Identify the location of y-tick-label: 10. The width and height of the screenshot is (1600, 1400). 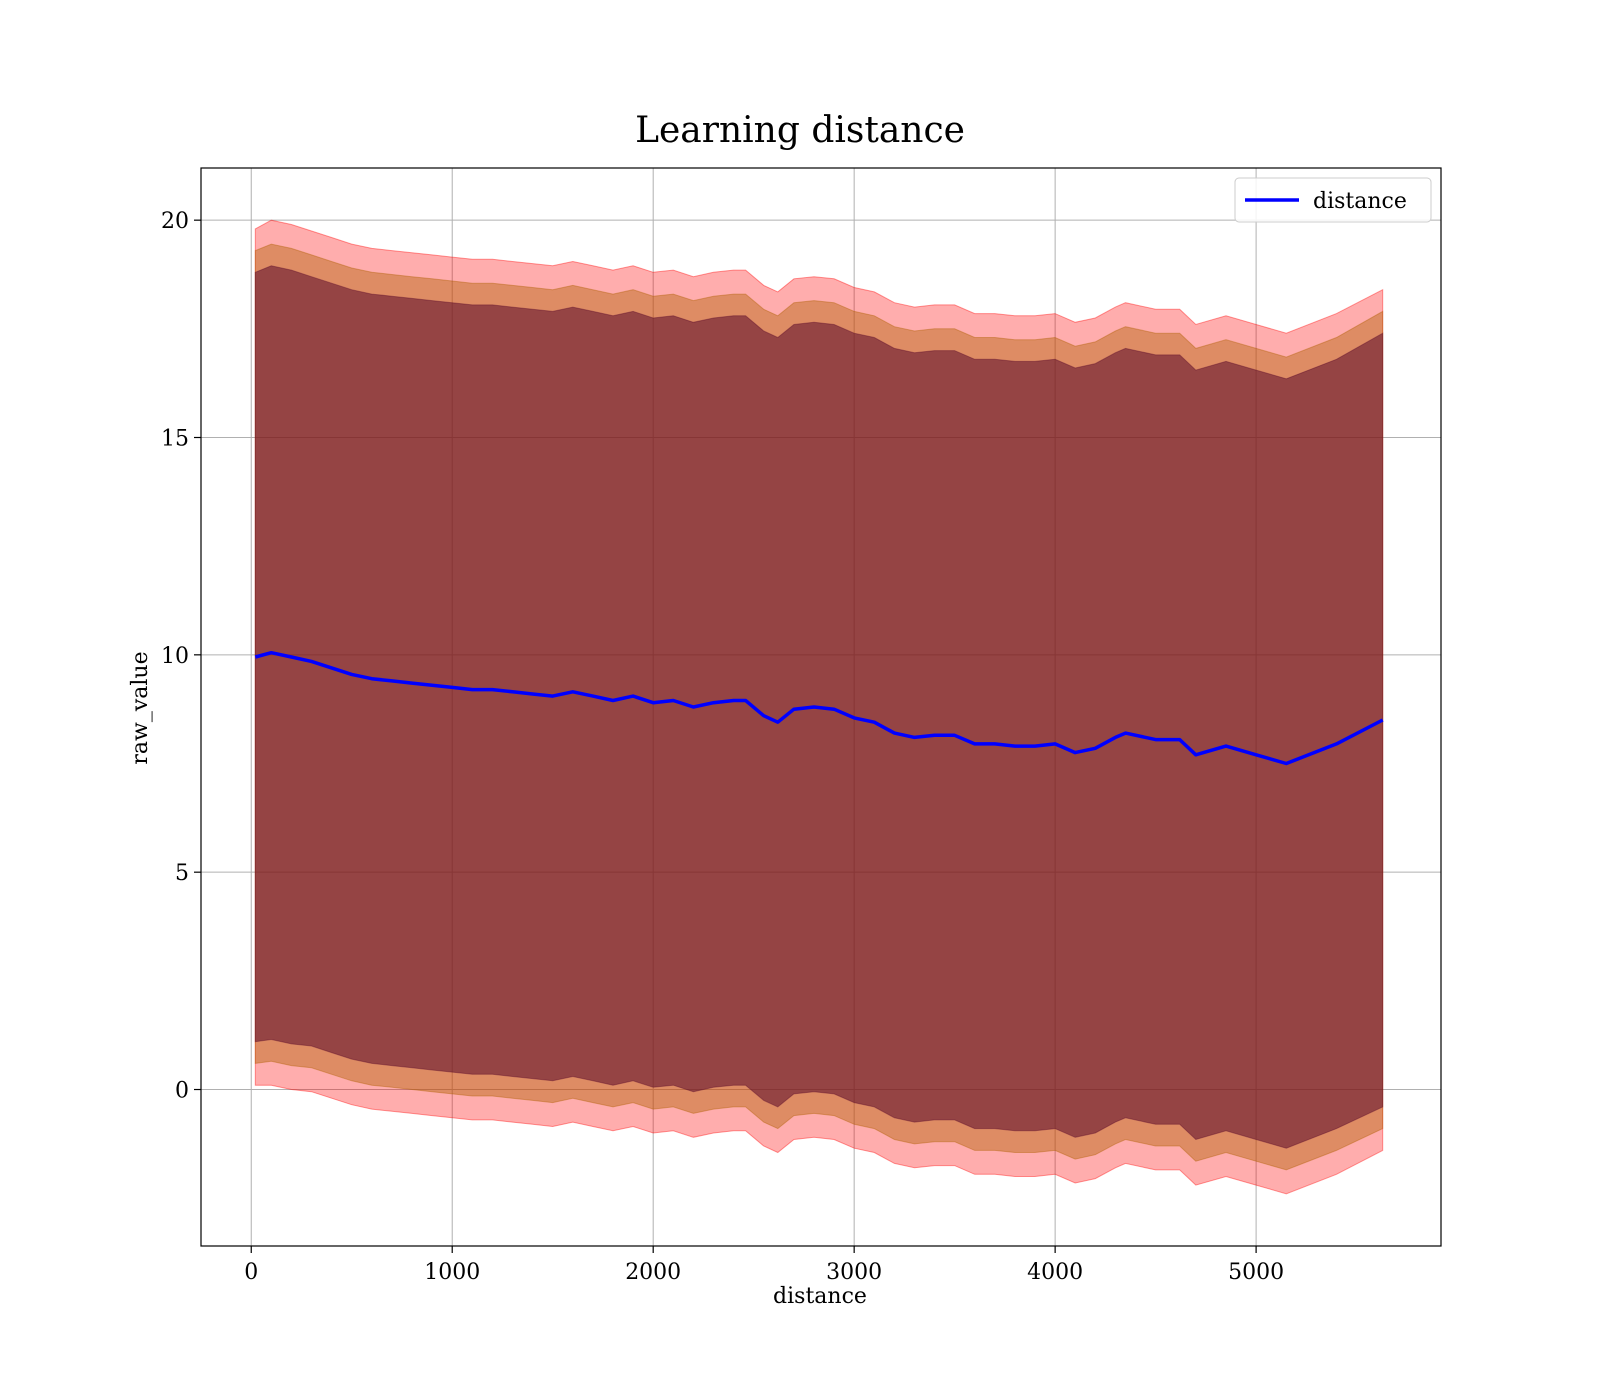
(175, 656).